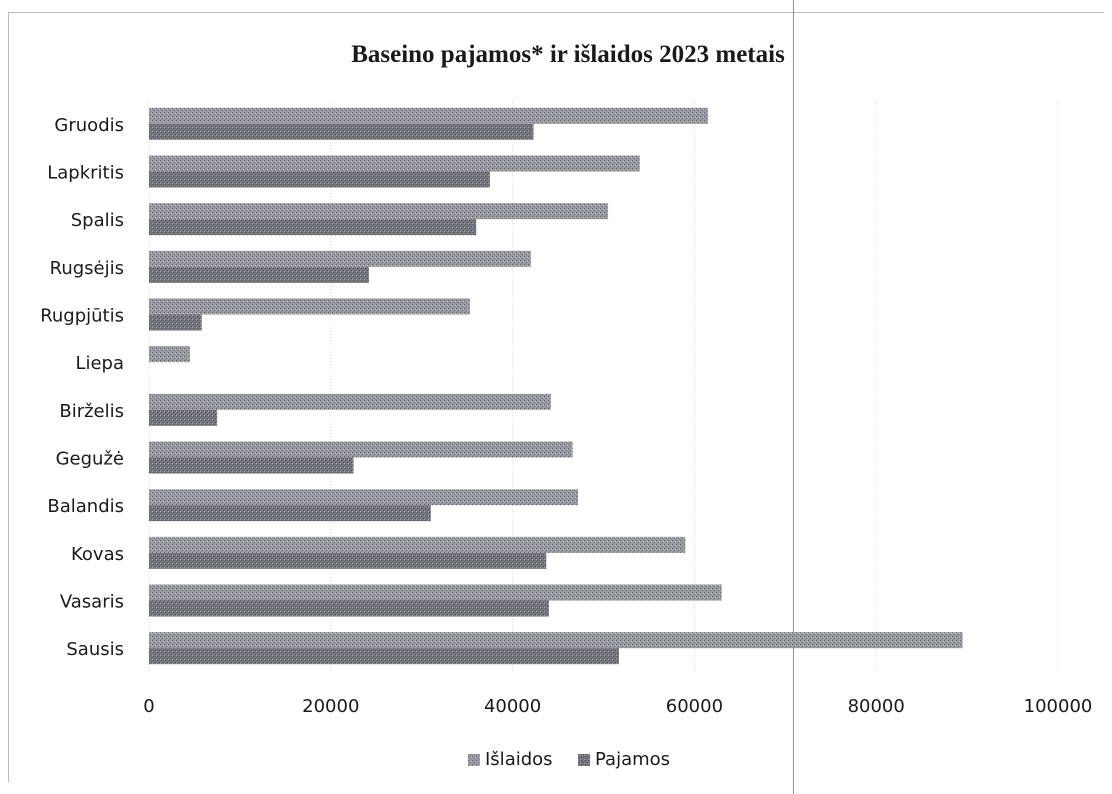 This screenshot has width=1112, height=794. I want to click on category-label: Balandis, so click(85, 506).